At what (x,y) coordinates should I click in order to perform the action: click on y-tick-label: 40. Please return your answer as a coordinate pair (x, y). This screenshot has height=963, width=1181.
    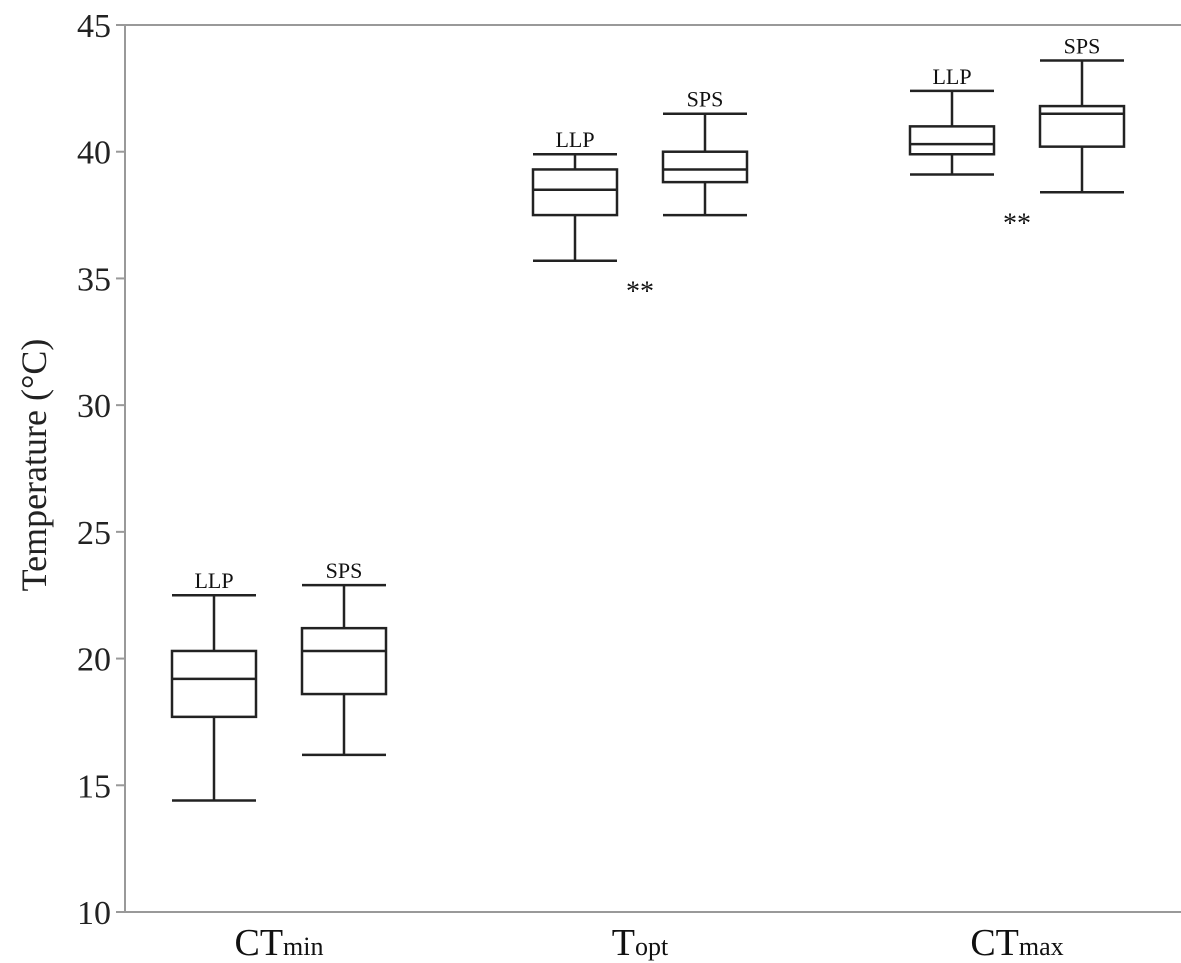
    Looking at the image, I should click on (94, 153).